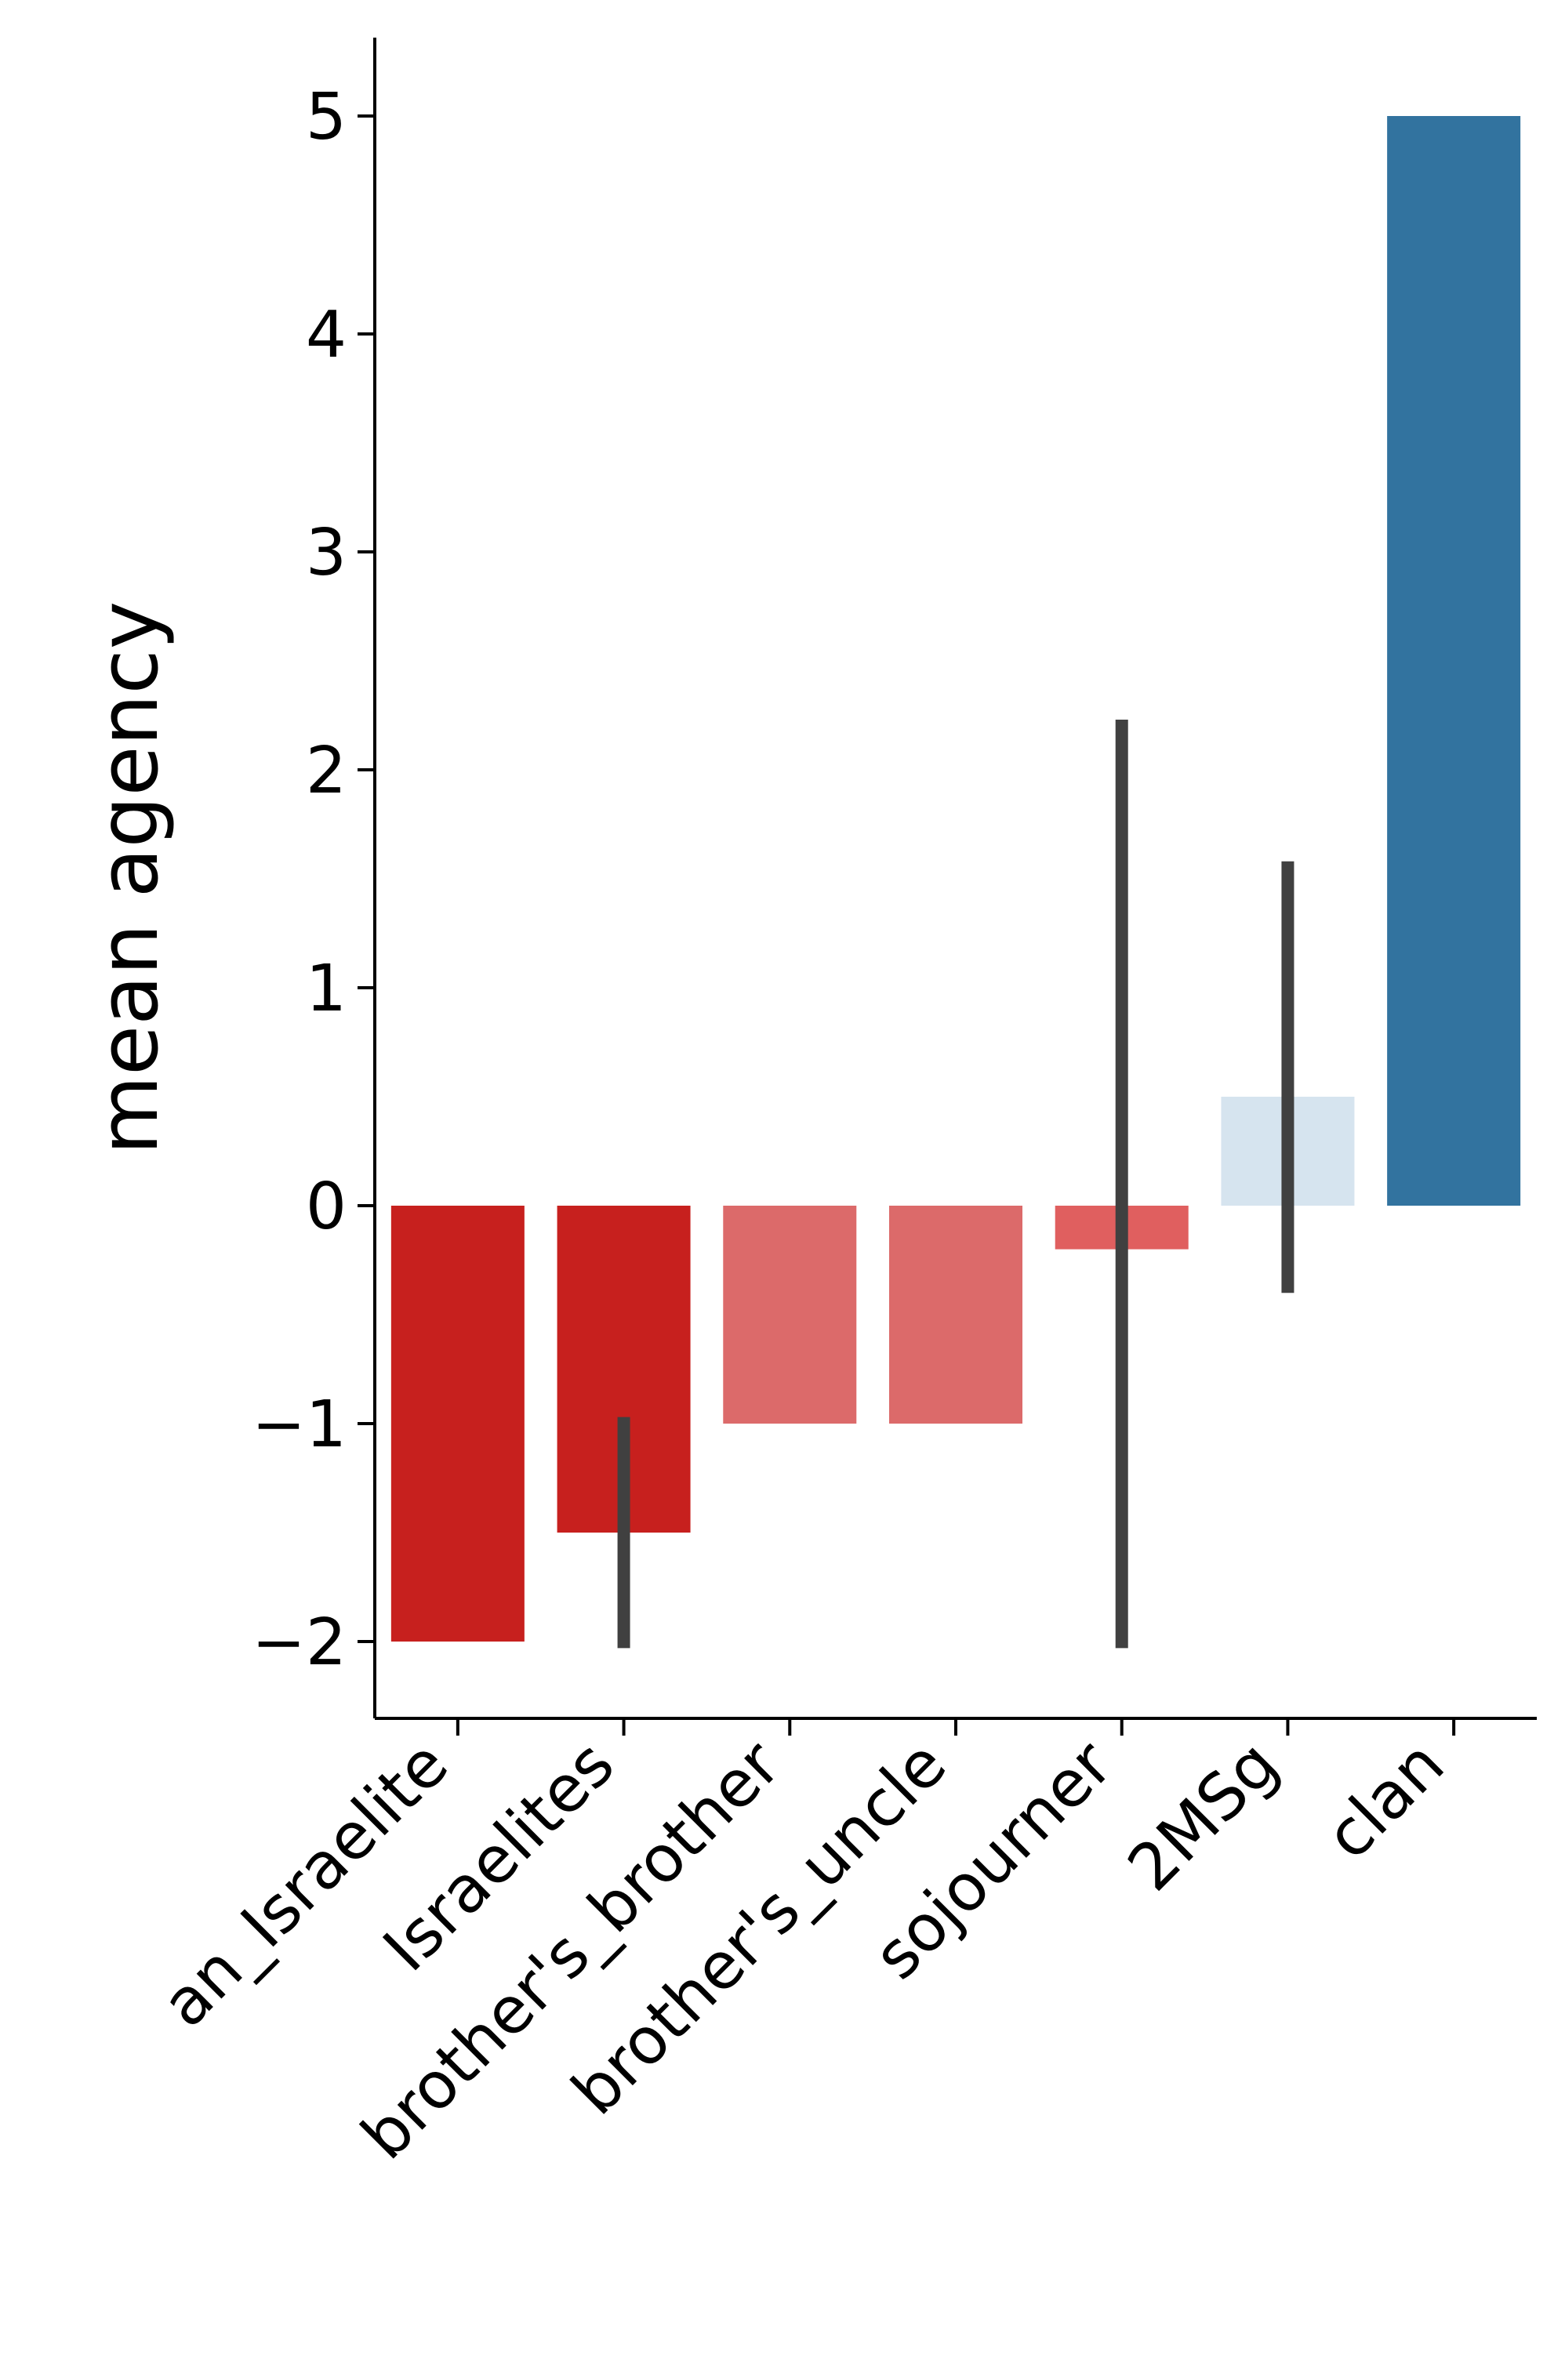  What do you see at coordinates (326, 553) in the screenshot?
I see `y-tick-label-5: 3` at bounding box center [326, 553].